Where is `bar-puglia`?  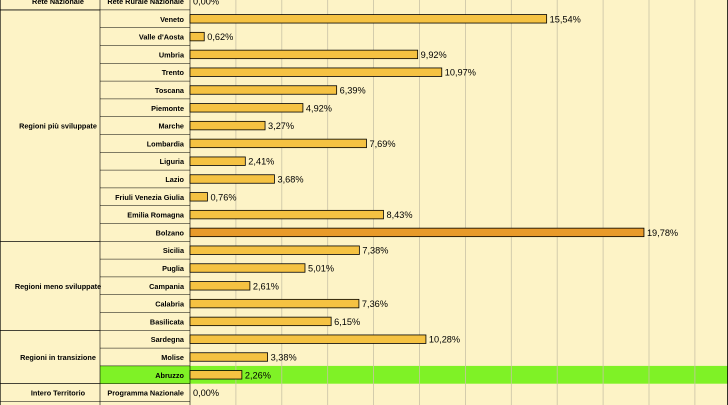
bar-puglia is located at coordinates (247, 268).